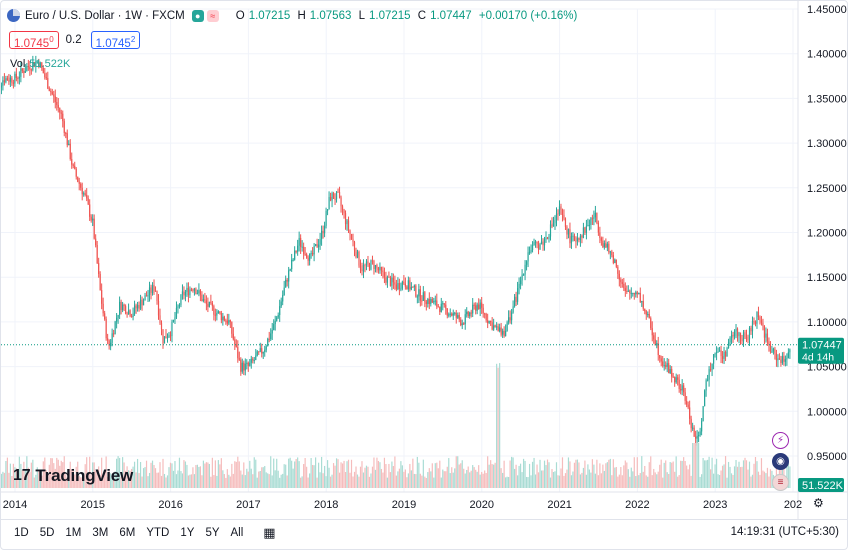  Describe the element at coordinates (212, 532) in the screenshot. I see `timeframe-5y: 5Y` at that location.